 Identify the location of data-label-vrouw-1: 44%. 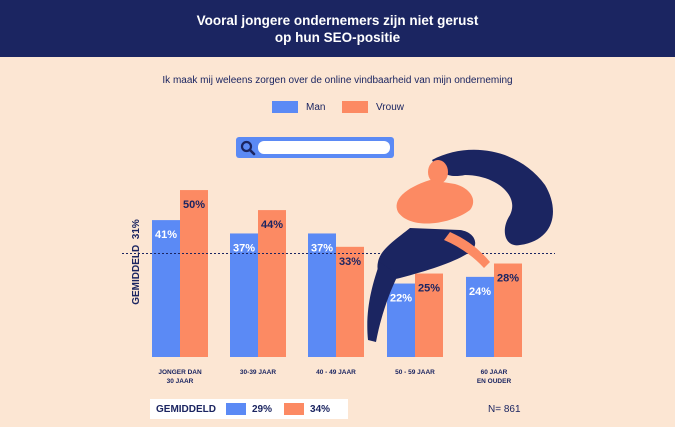
(272, 225).